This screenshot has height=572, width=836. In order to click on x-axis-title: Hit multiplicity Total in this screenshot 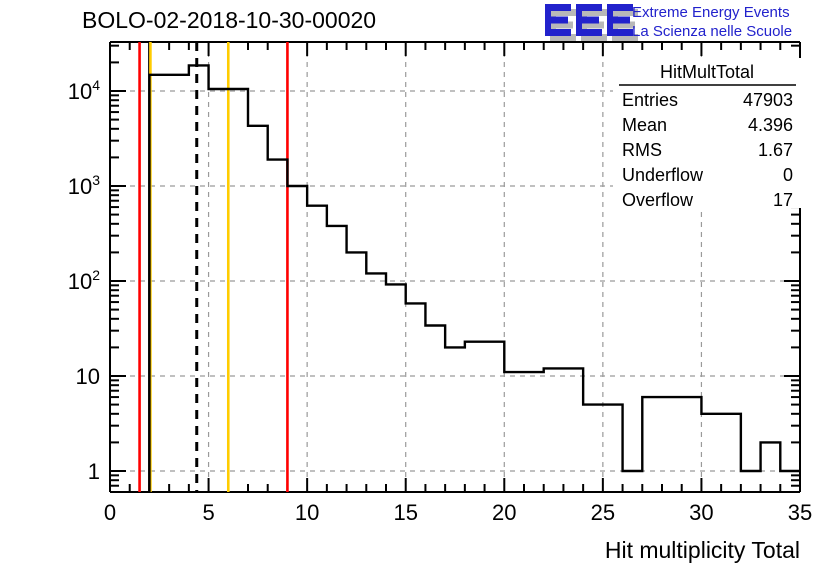, I will do `click(702, 550)`.